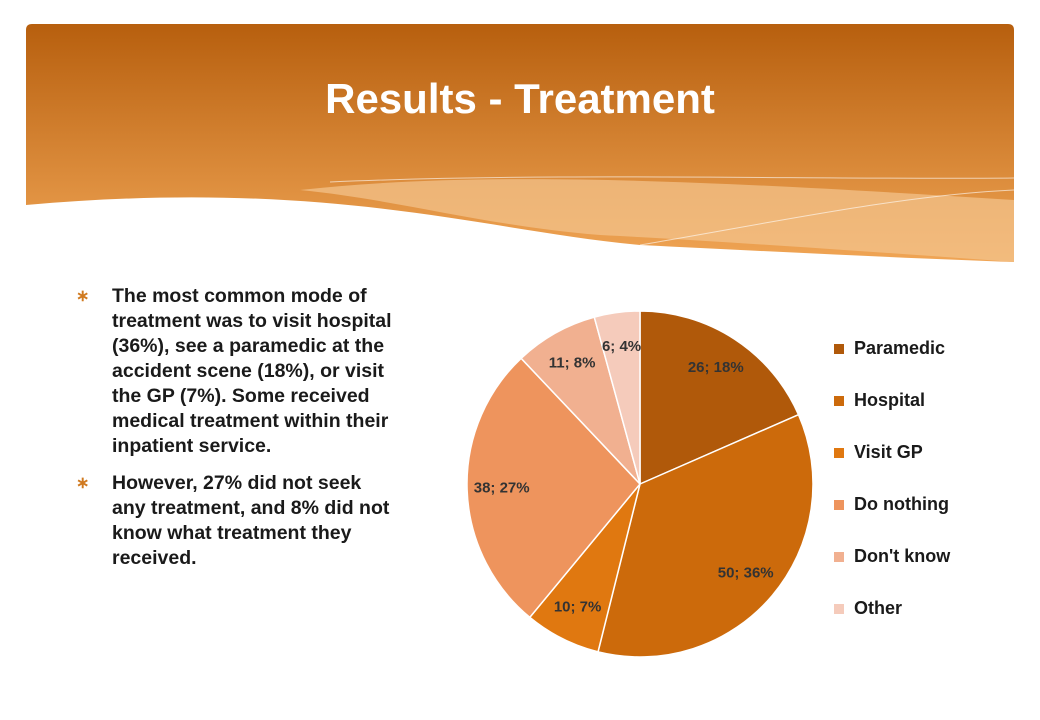 The height and width of the screenshot is (720, 1040). What do you see at coordinates (901, 504) in the screenshot?
I see `legend-label: Do nothing` at bounding box center [901, 504].